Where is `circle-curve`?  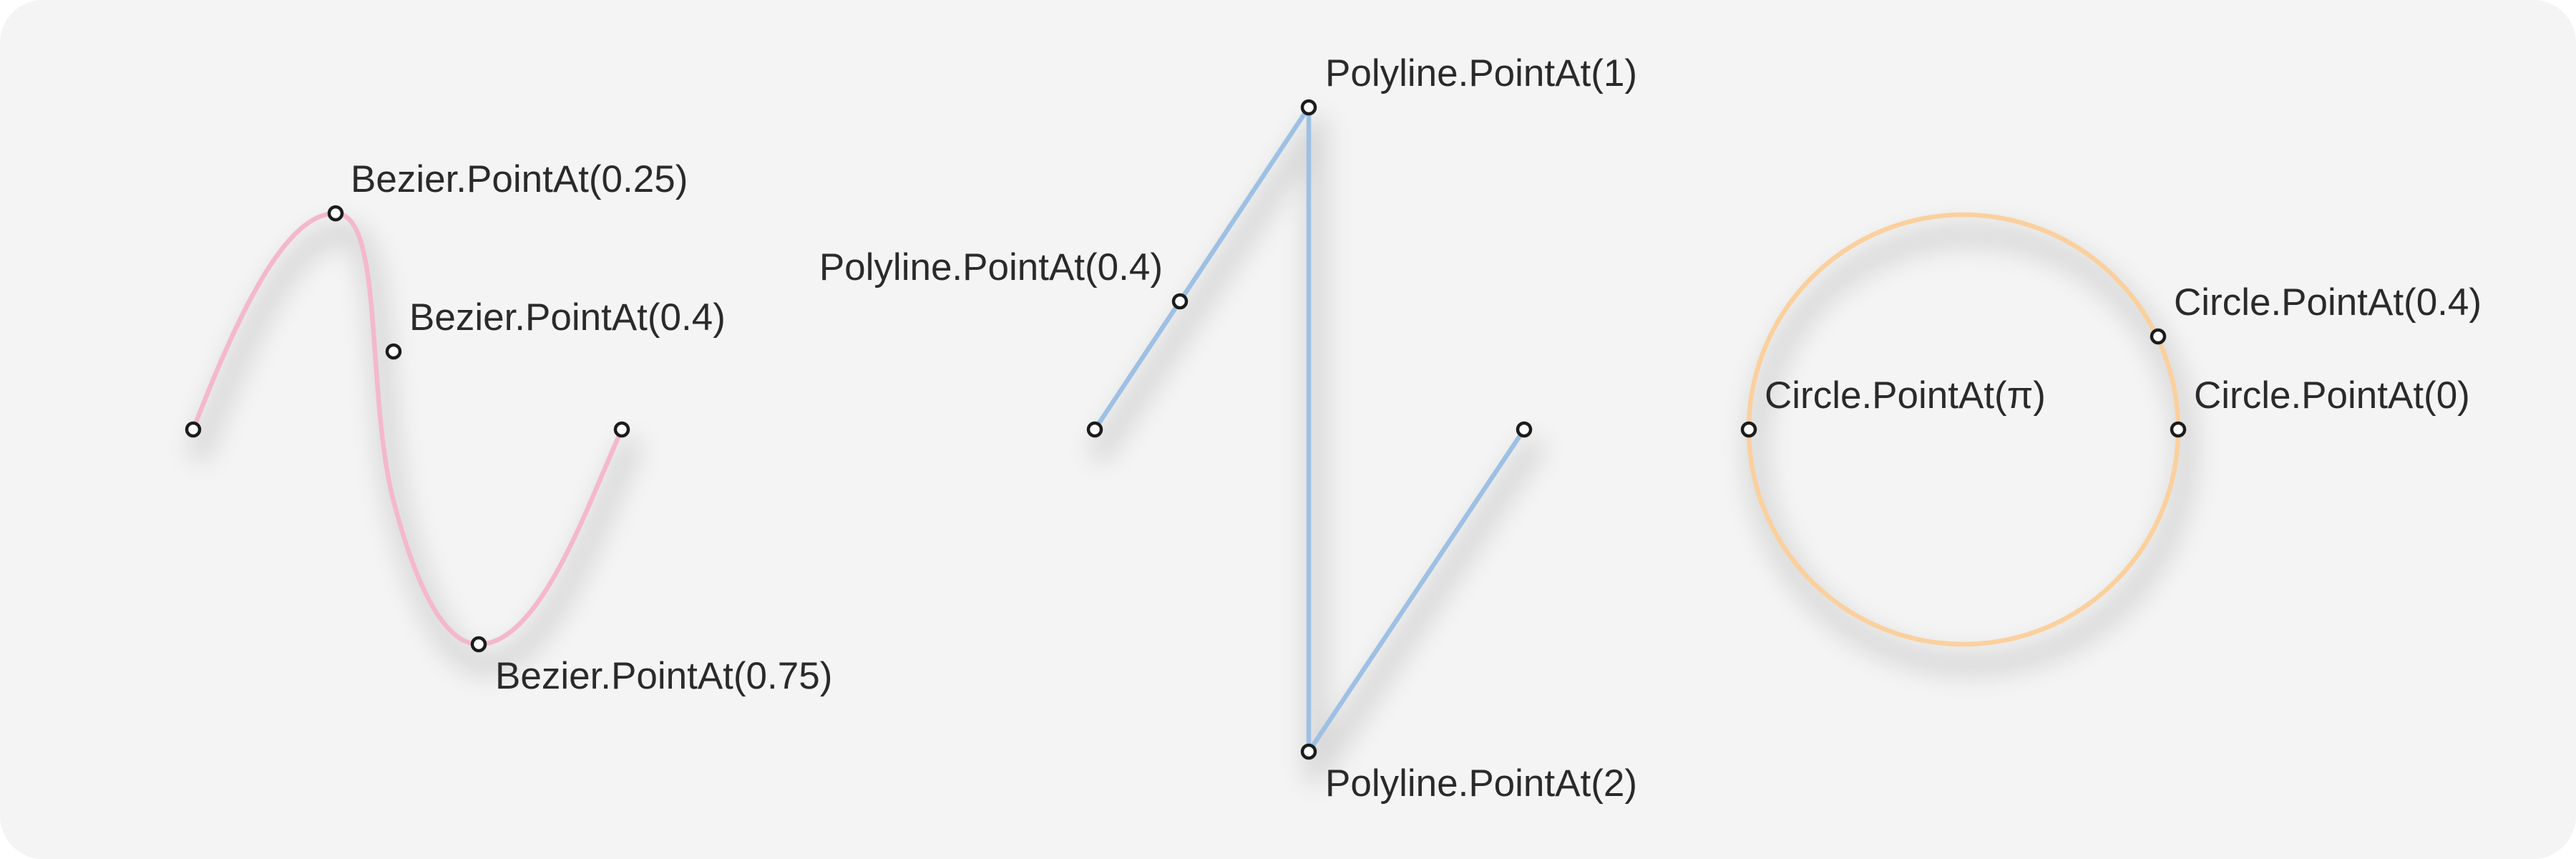
circle-curve is located at coordinates (1963, 429).